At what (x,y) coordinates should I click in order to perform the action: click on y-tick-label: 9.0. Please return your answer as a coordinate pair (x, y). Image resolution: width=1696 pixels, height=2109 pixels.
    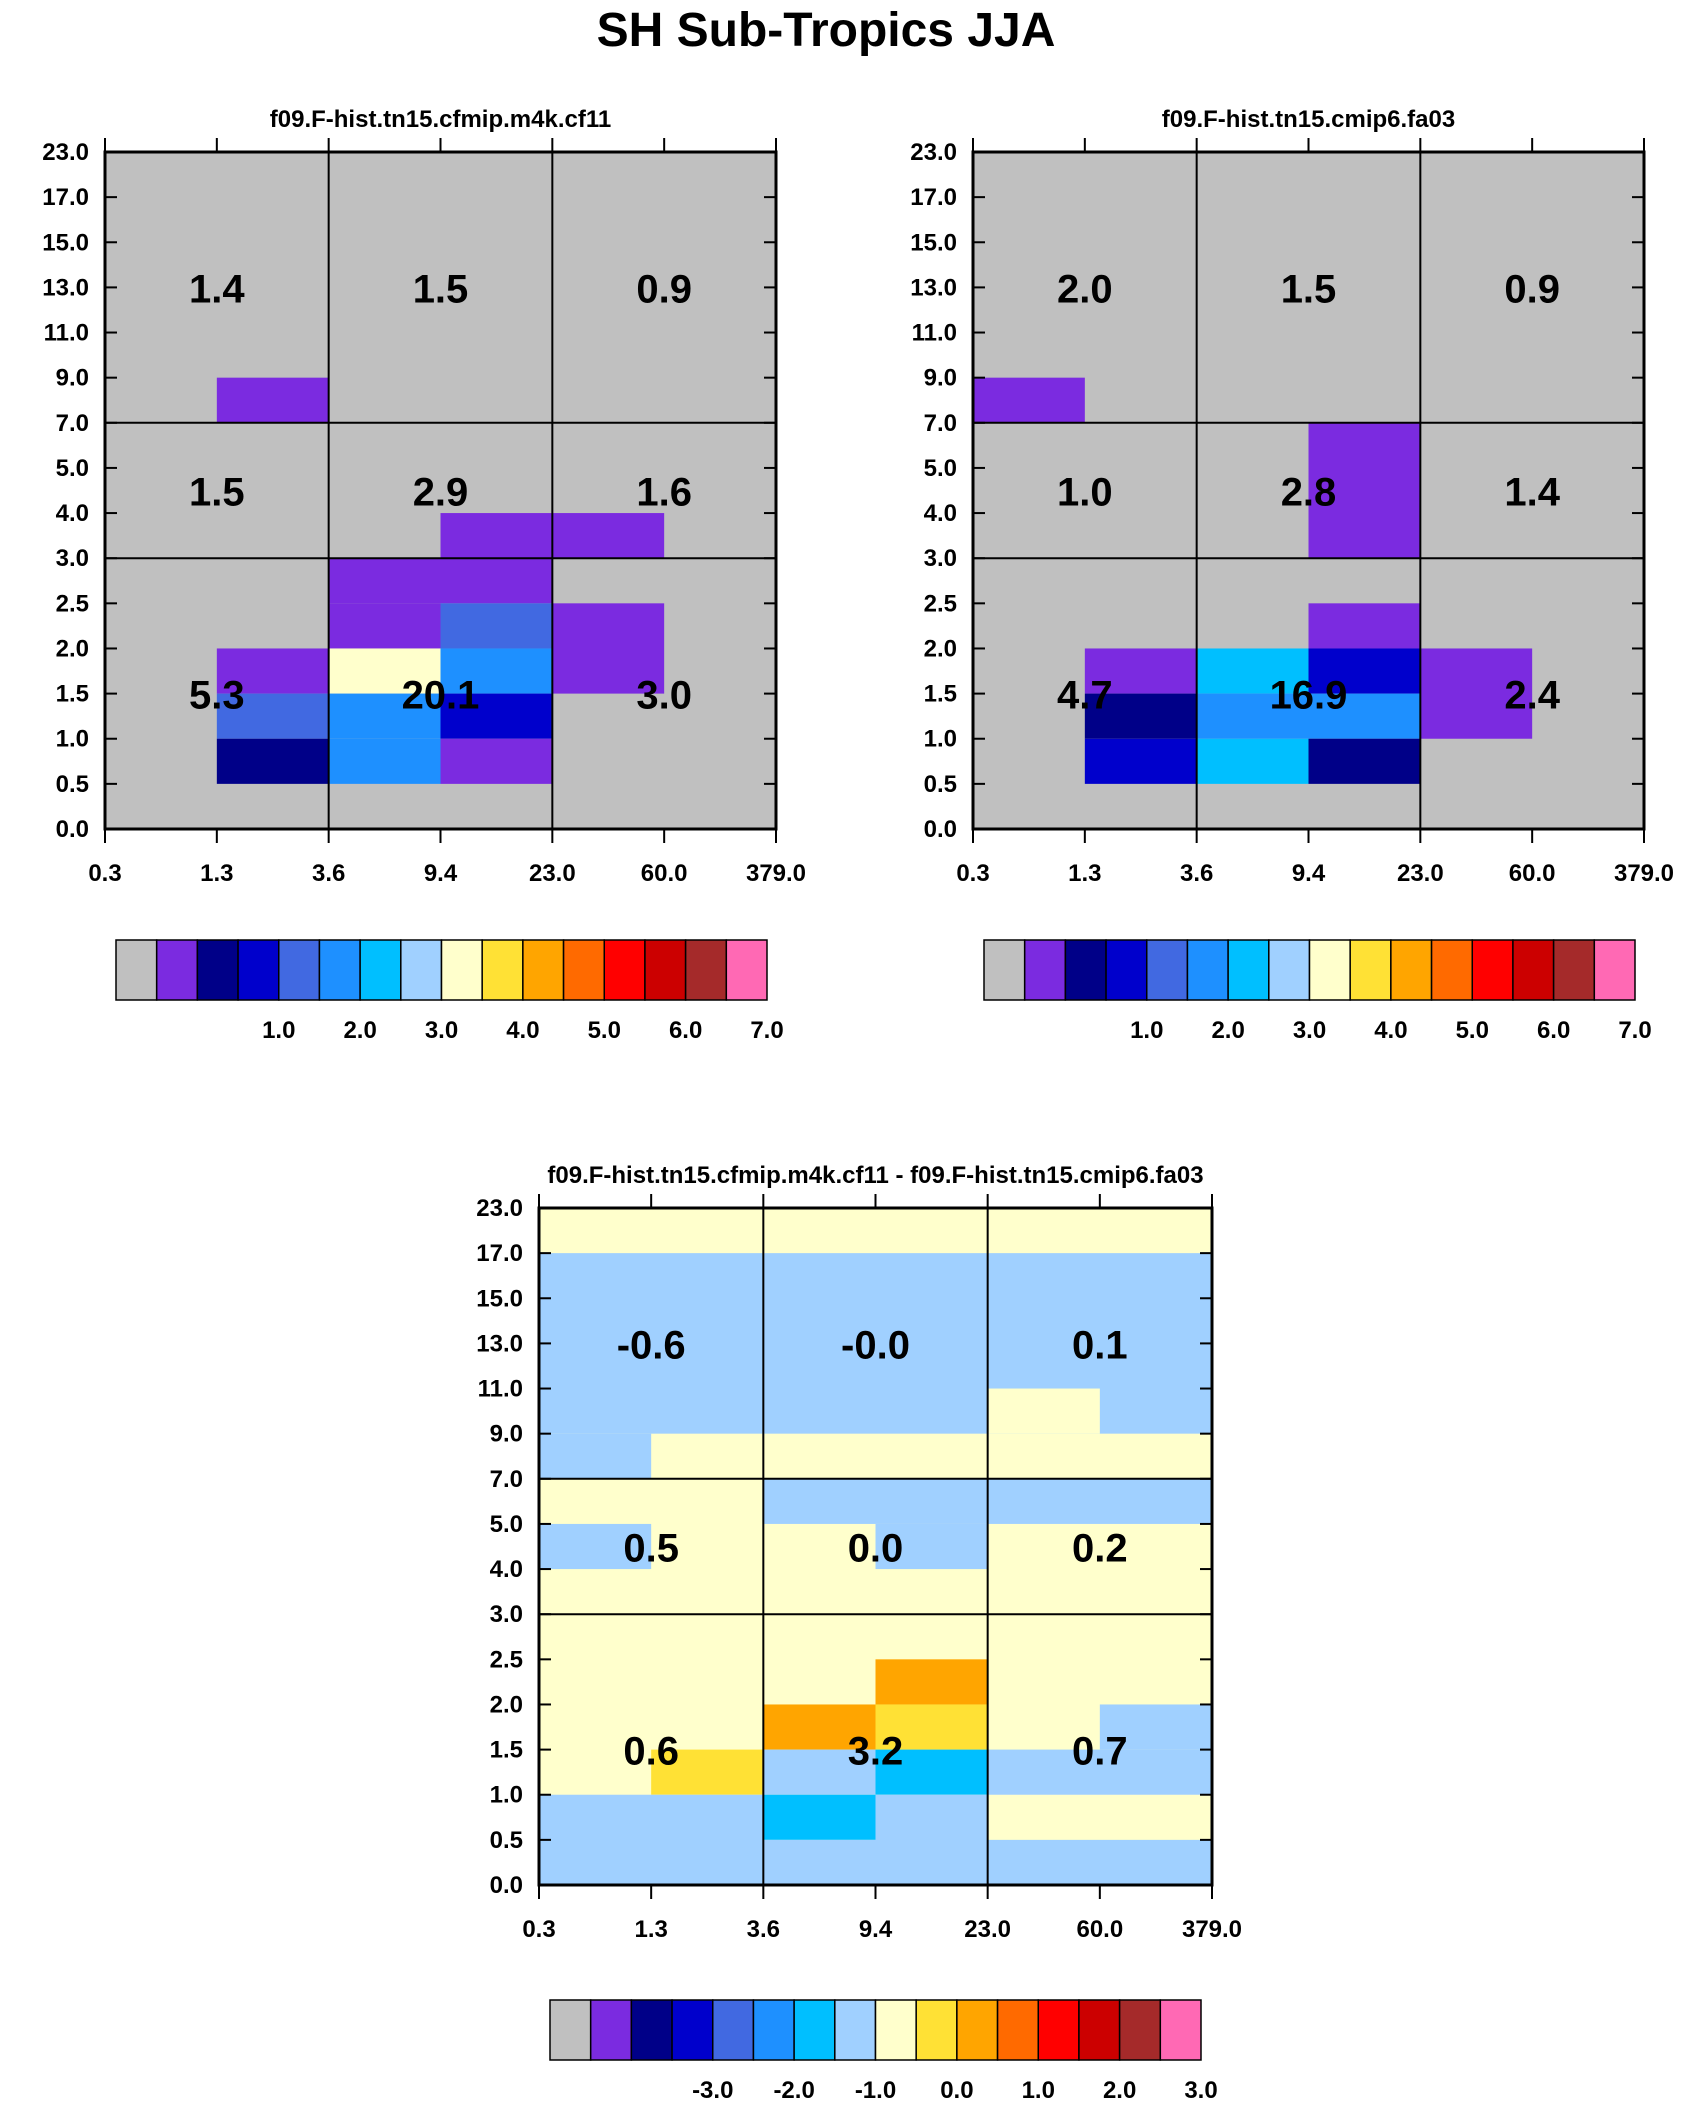
    Looking at the image, I should click on (940, 378).